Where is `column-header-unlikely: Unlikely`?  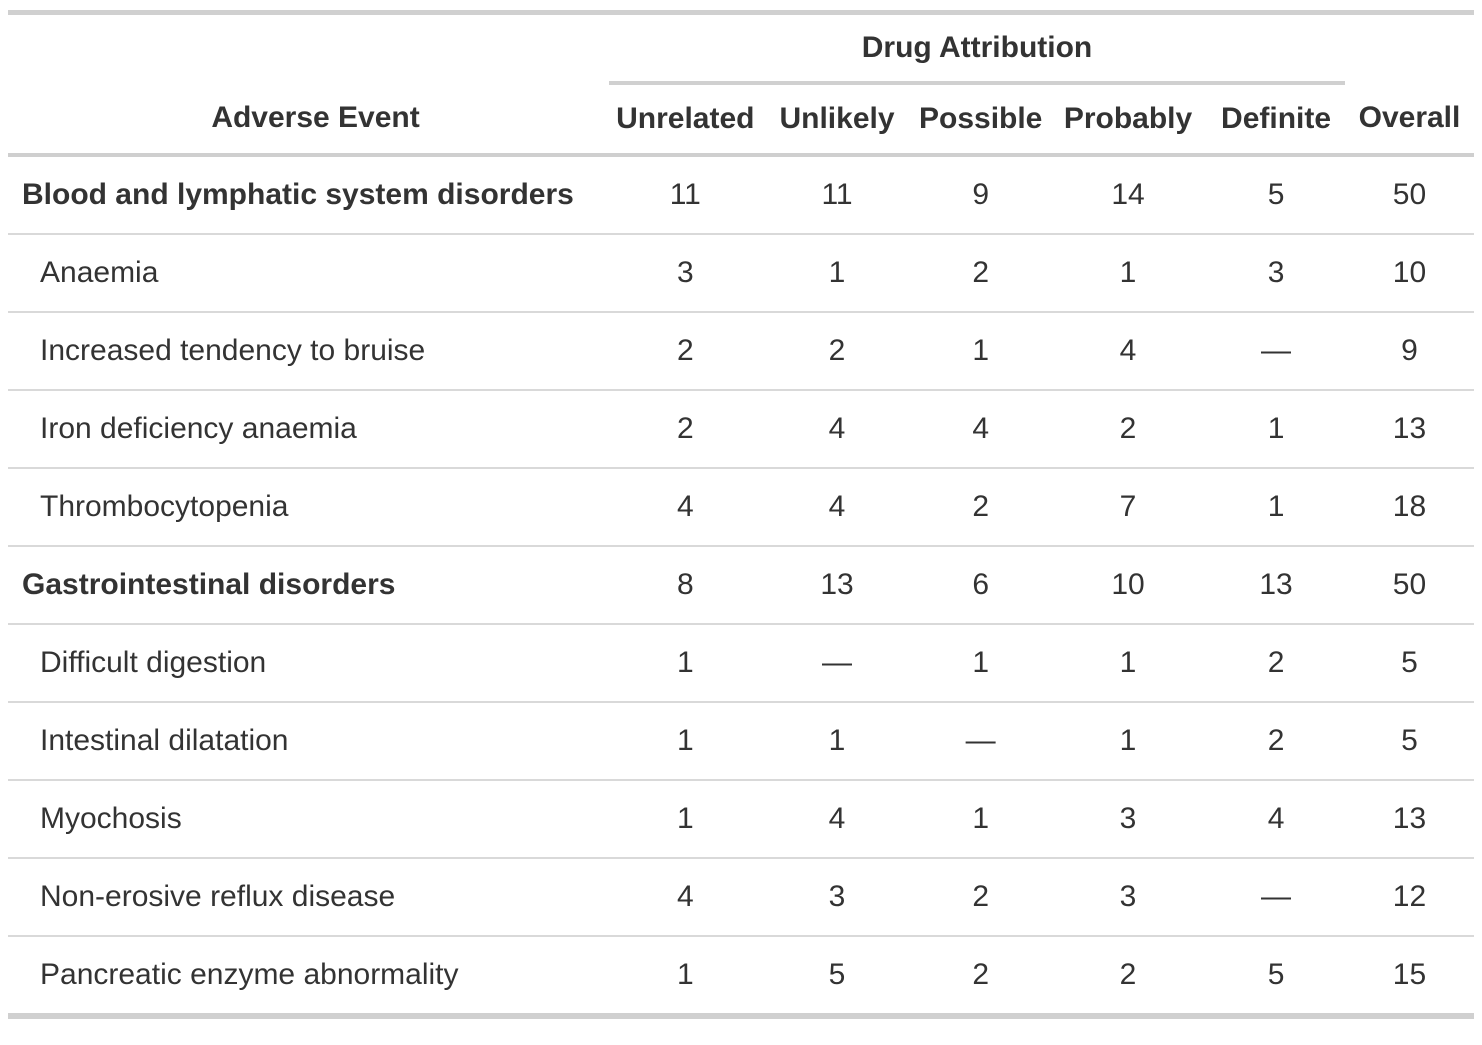
column-header-unlikely: Unlikely is located at coordinates (837, 120).